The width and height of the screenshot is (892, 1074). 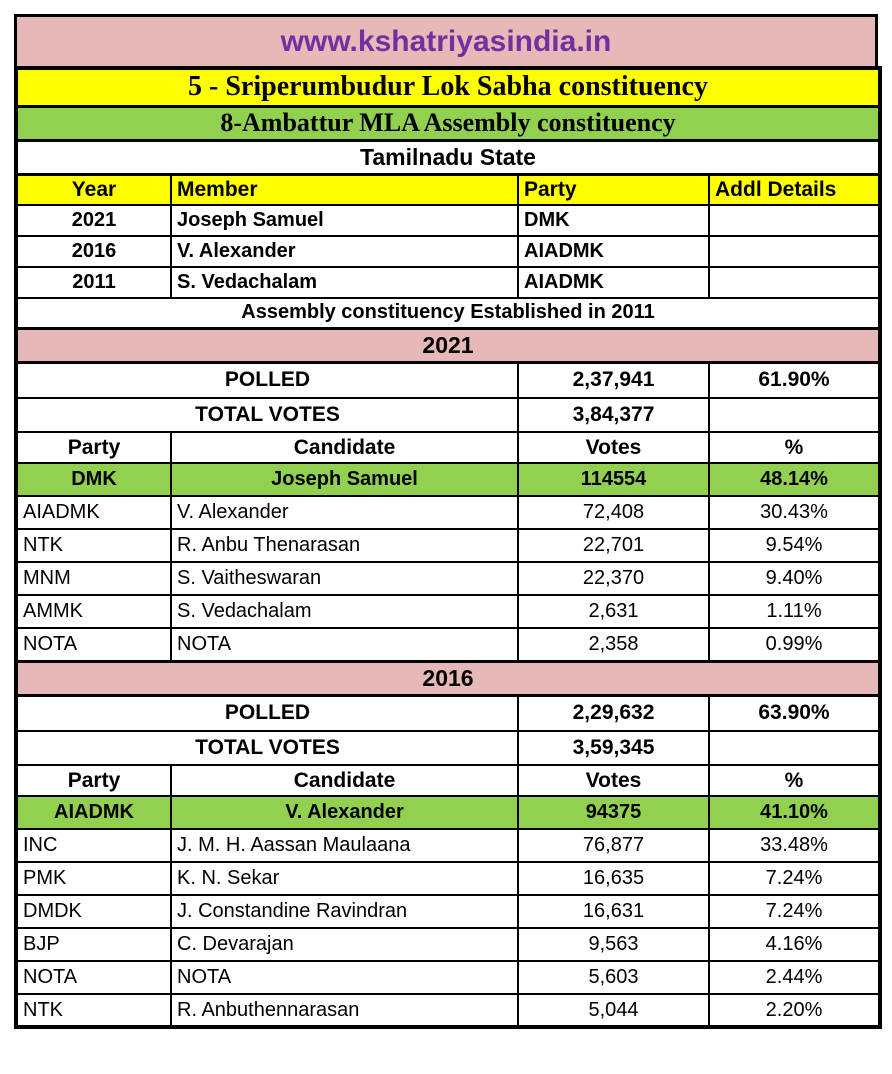 I want to click on pct-cell: 2.20%, so click(x=794, y=1010).